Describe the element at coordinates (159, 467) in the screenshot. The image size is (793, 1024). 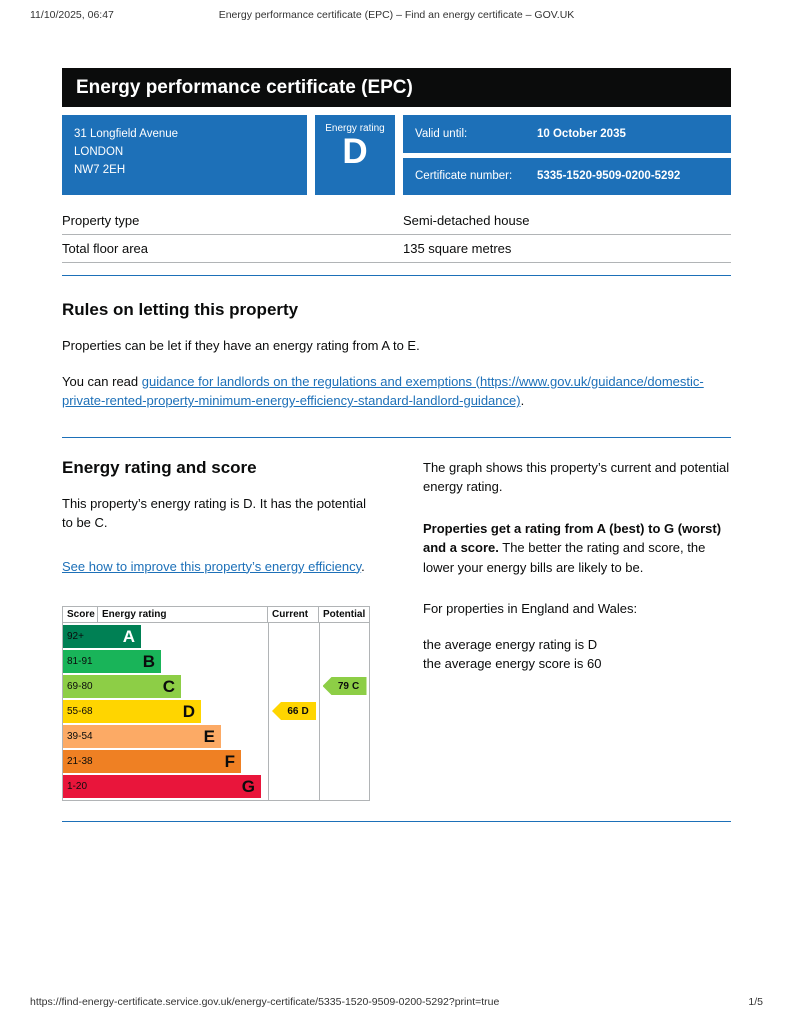
I see `rating-heading: Energy rating and score` at that location.